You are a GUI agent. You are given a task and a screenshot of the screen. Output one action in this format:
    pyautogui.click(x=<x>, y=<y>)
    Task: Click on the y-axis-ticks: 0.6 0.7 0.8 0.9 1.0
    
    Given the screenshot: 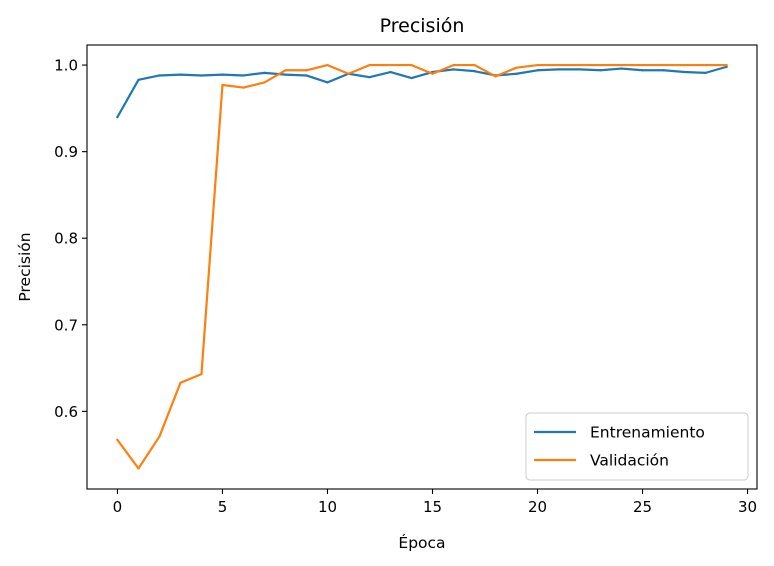 What is the action you would take?
    pyautogui.click(x=70, y=239)
    